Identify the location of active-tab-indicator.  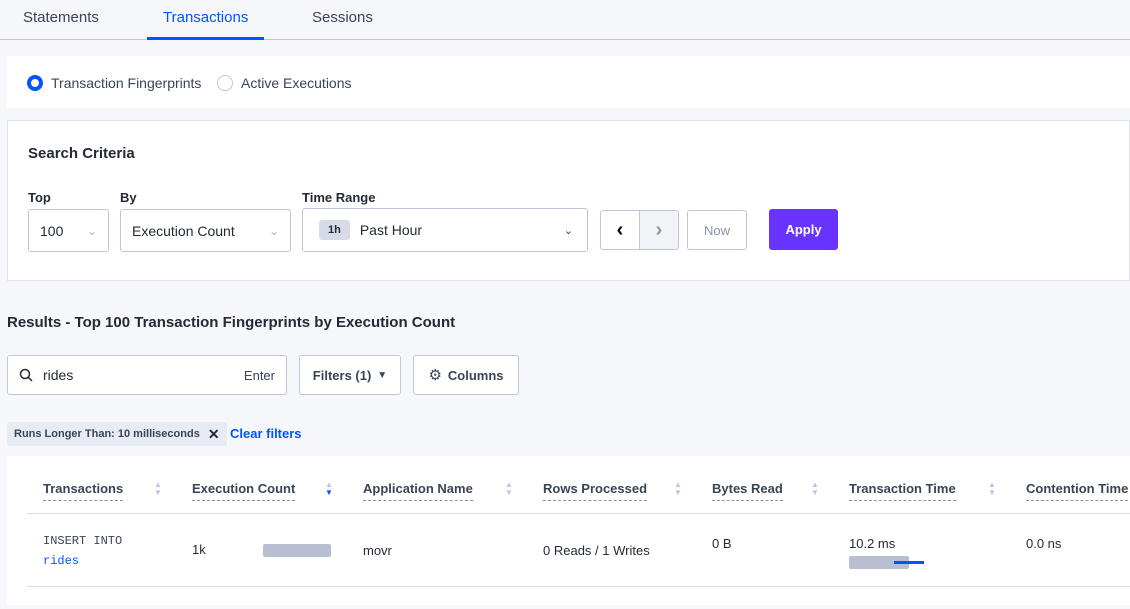
(205, 38).